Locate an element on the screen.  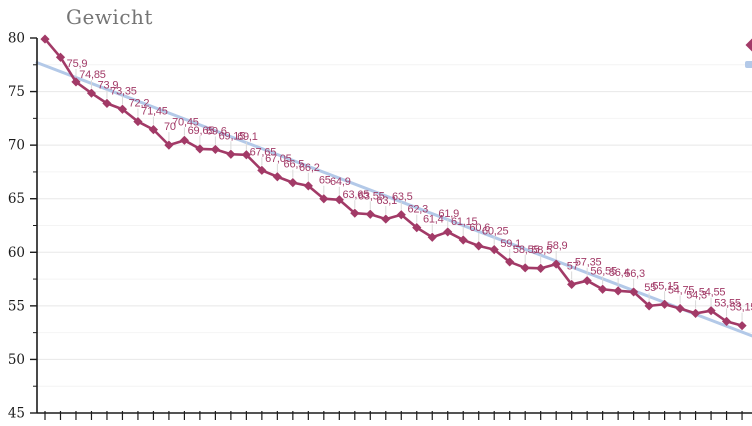
data-point-label: 75,9 is located at coordinates (77, 64).